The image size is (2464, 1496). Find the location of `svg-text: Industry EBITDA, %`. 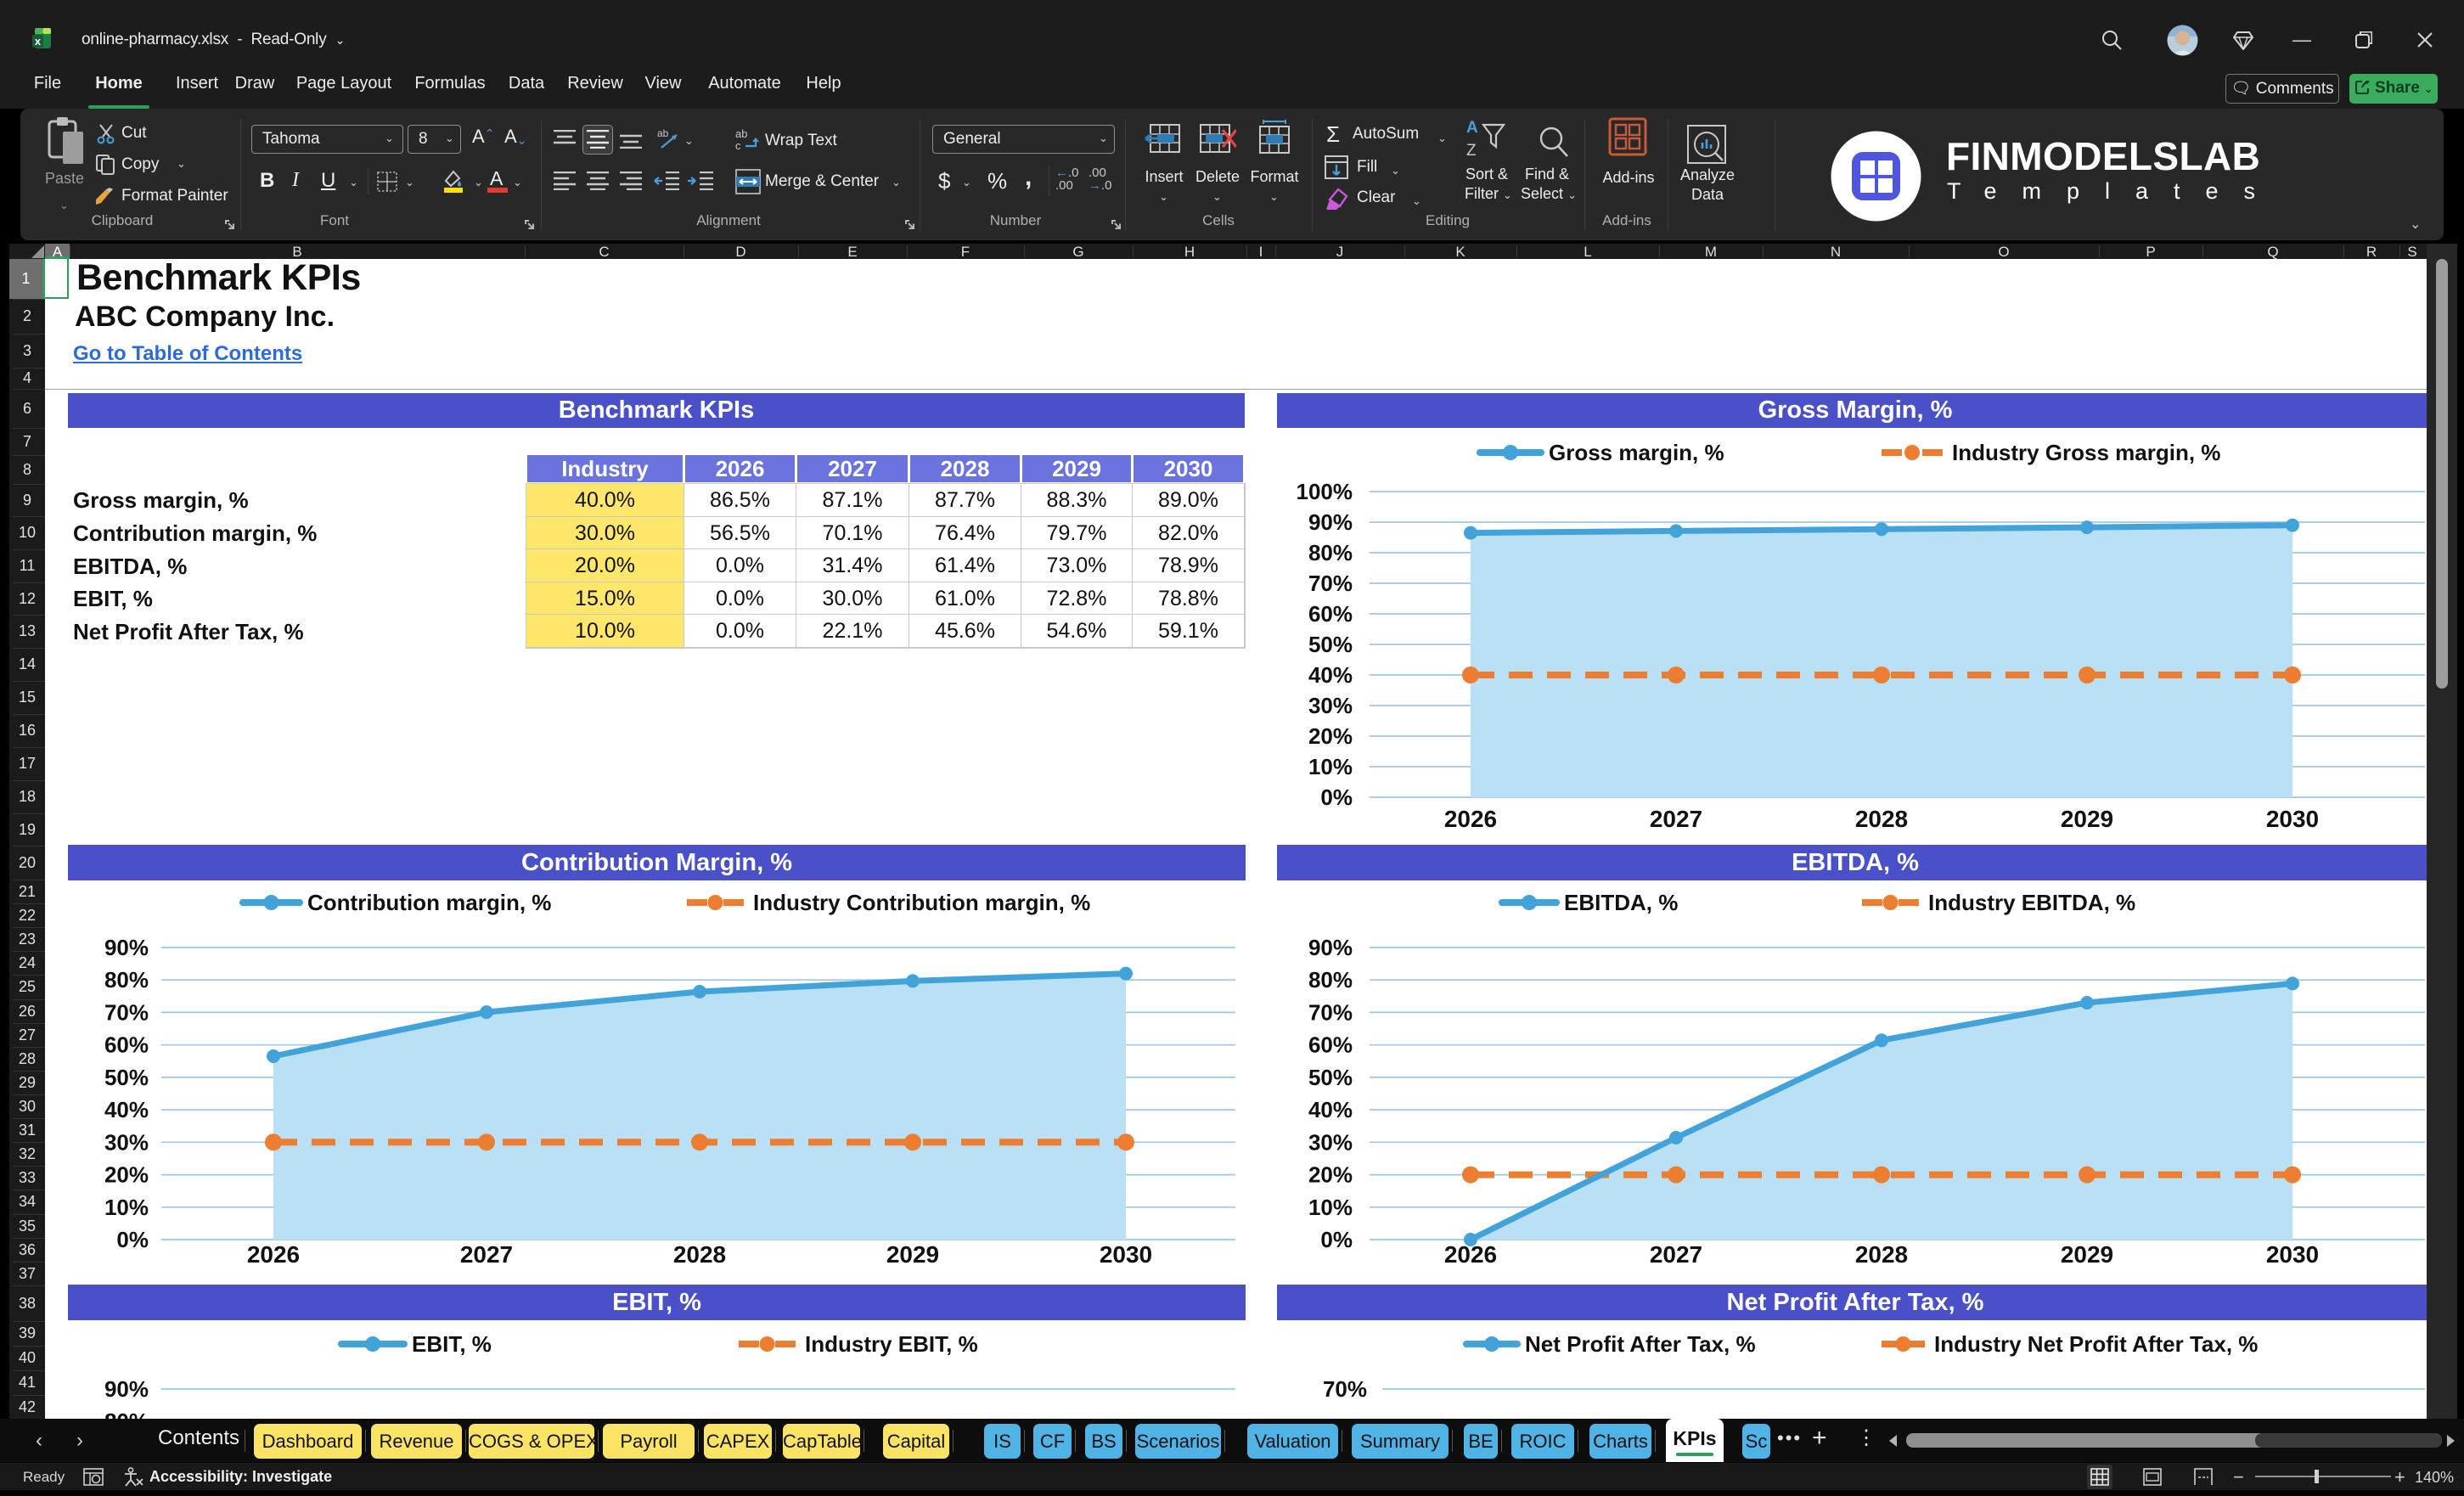

svg-text: Industry EBITDA, % is located at coordinates (2031, 902).